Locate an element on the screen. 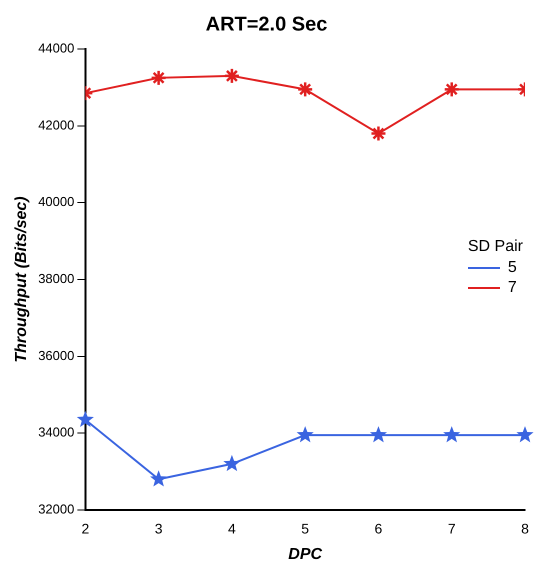  y-tick-label: 40000 is located at coordinates (56, 202).